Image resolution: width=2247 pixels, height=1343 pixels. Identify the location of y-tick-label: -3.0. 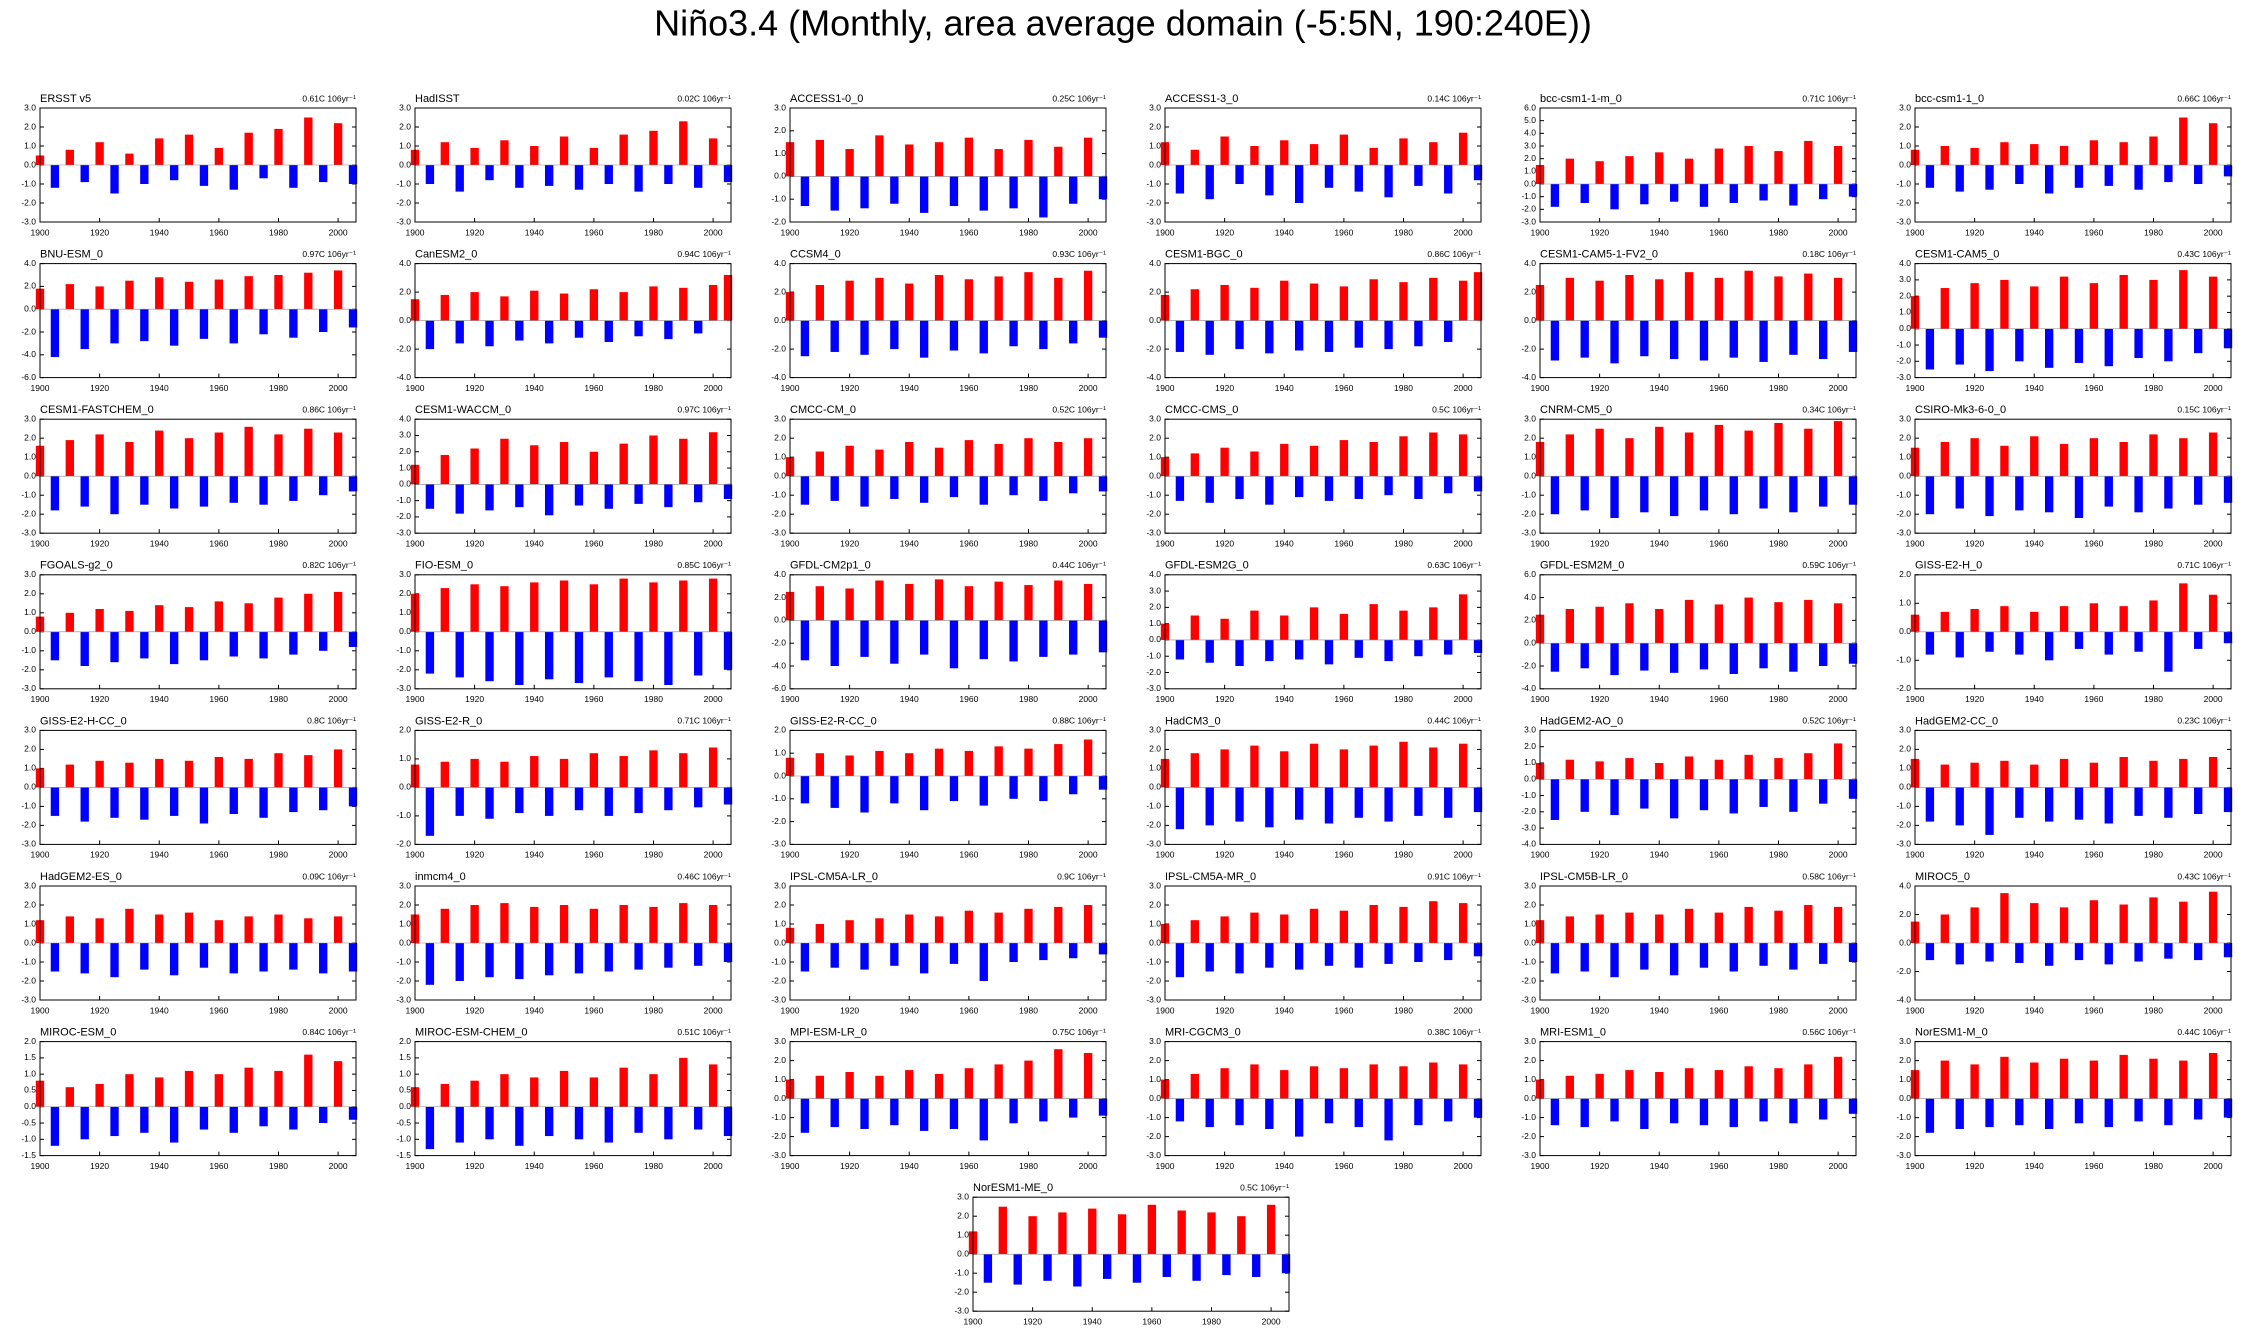
(778, 999).